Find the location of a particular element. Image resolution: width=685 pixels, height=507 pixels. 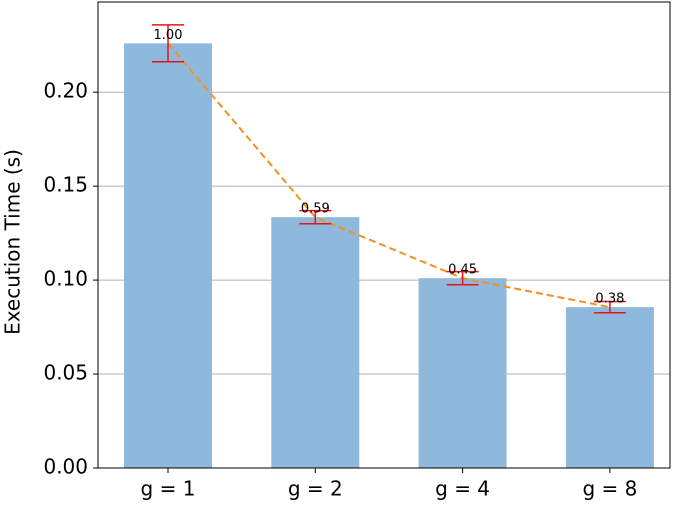

x-tick-label: g = 4 is located at coordinates (462, 489).